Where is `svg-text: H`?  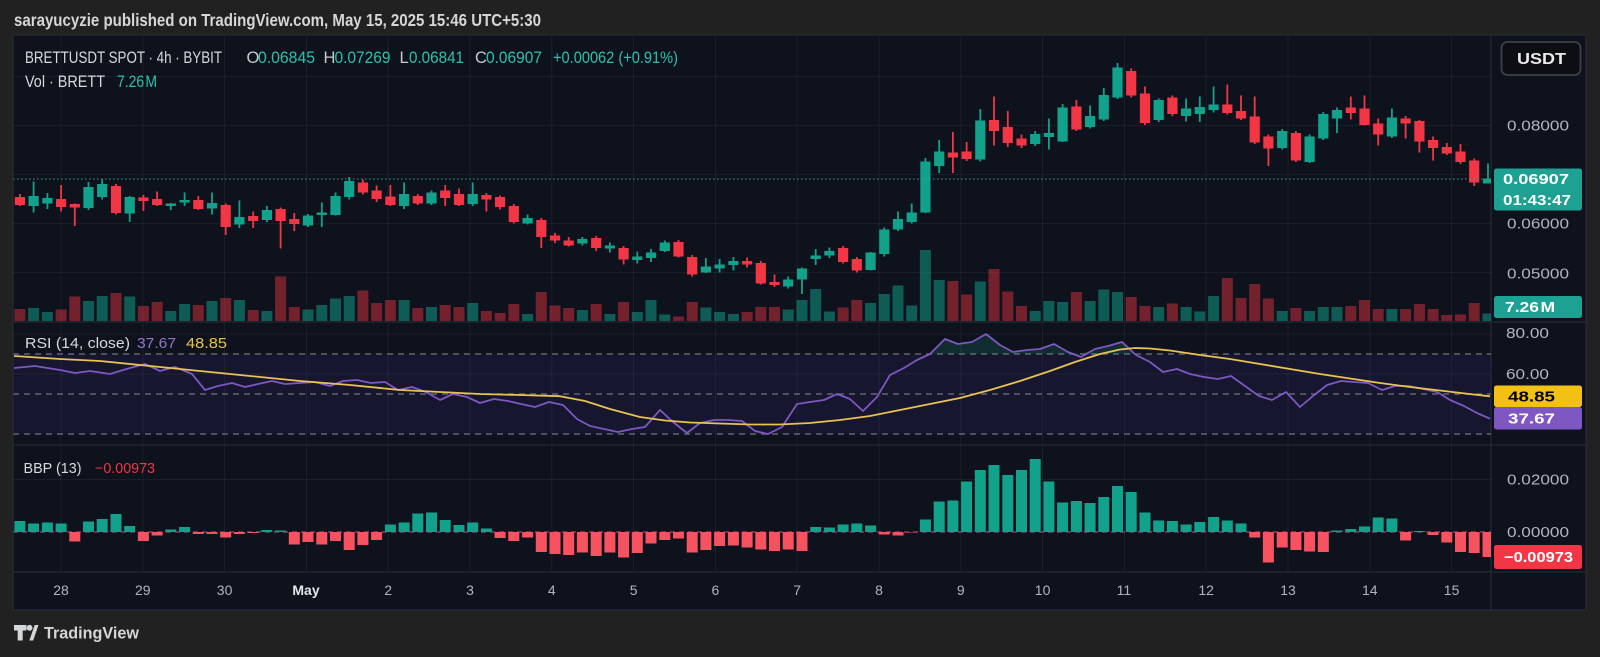 svg-text: H is located at coordinates (330, 58).